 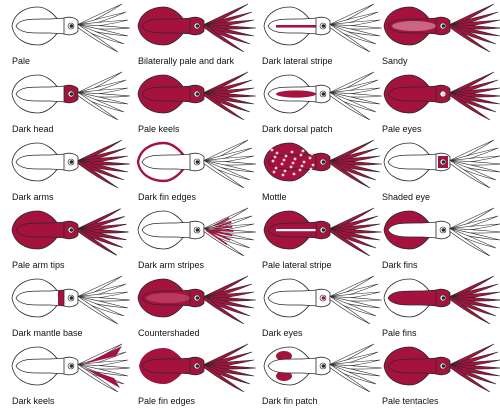 What do you see at coordinates (400, 265) in the screenshot?
I see `dark-fins-label: Dark fins` at bounding box center [400, 265].